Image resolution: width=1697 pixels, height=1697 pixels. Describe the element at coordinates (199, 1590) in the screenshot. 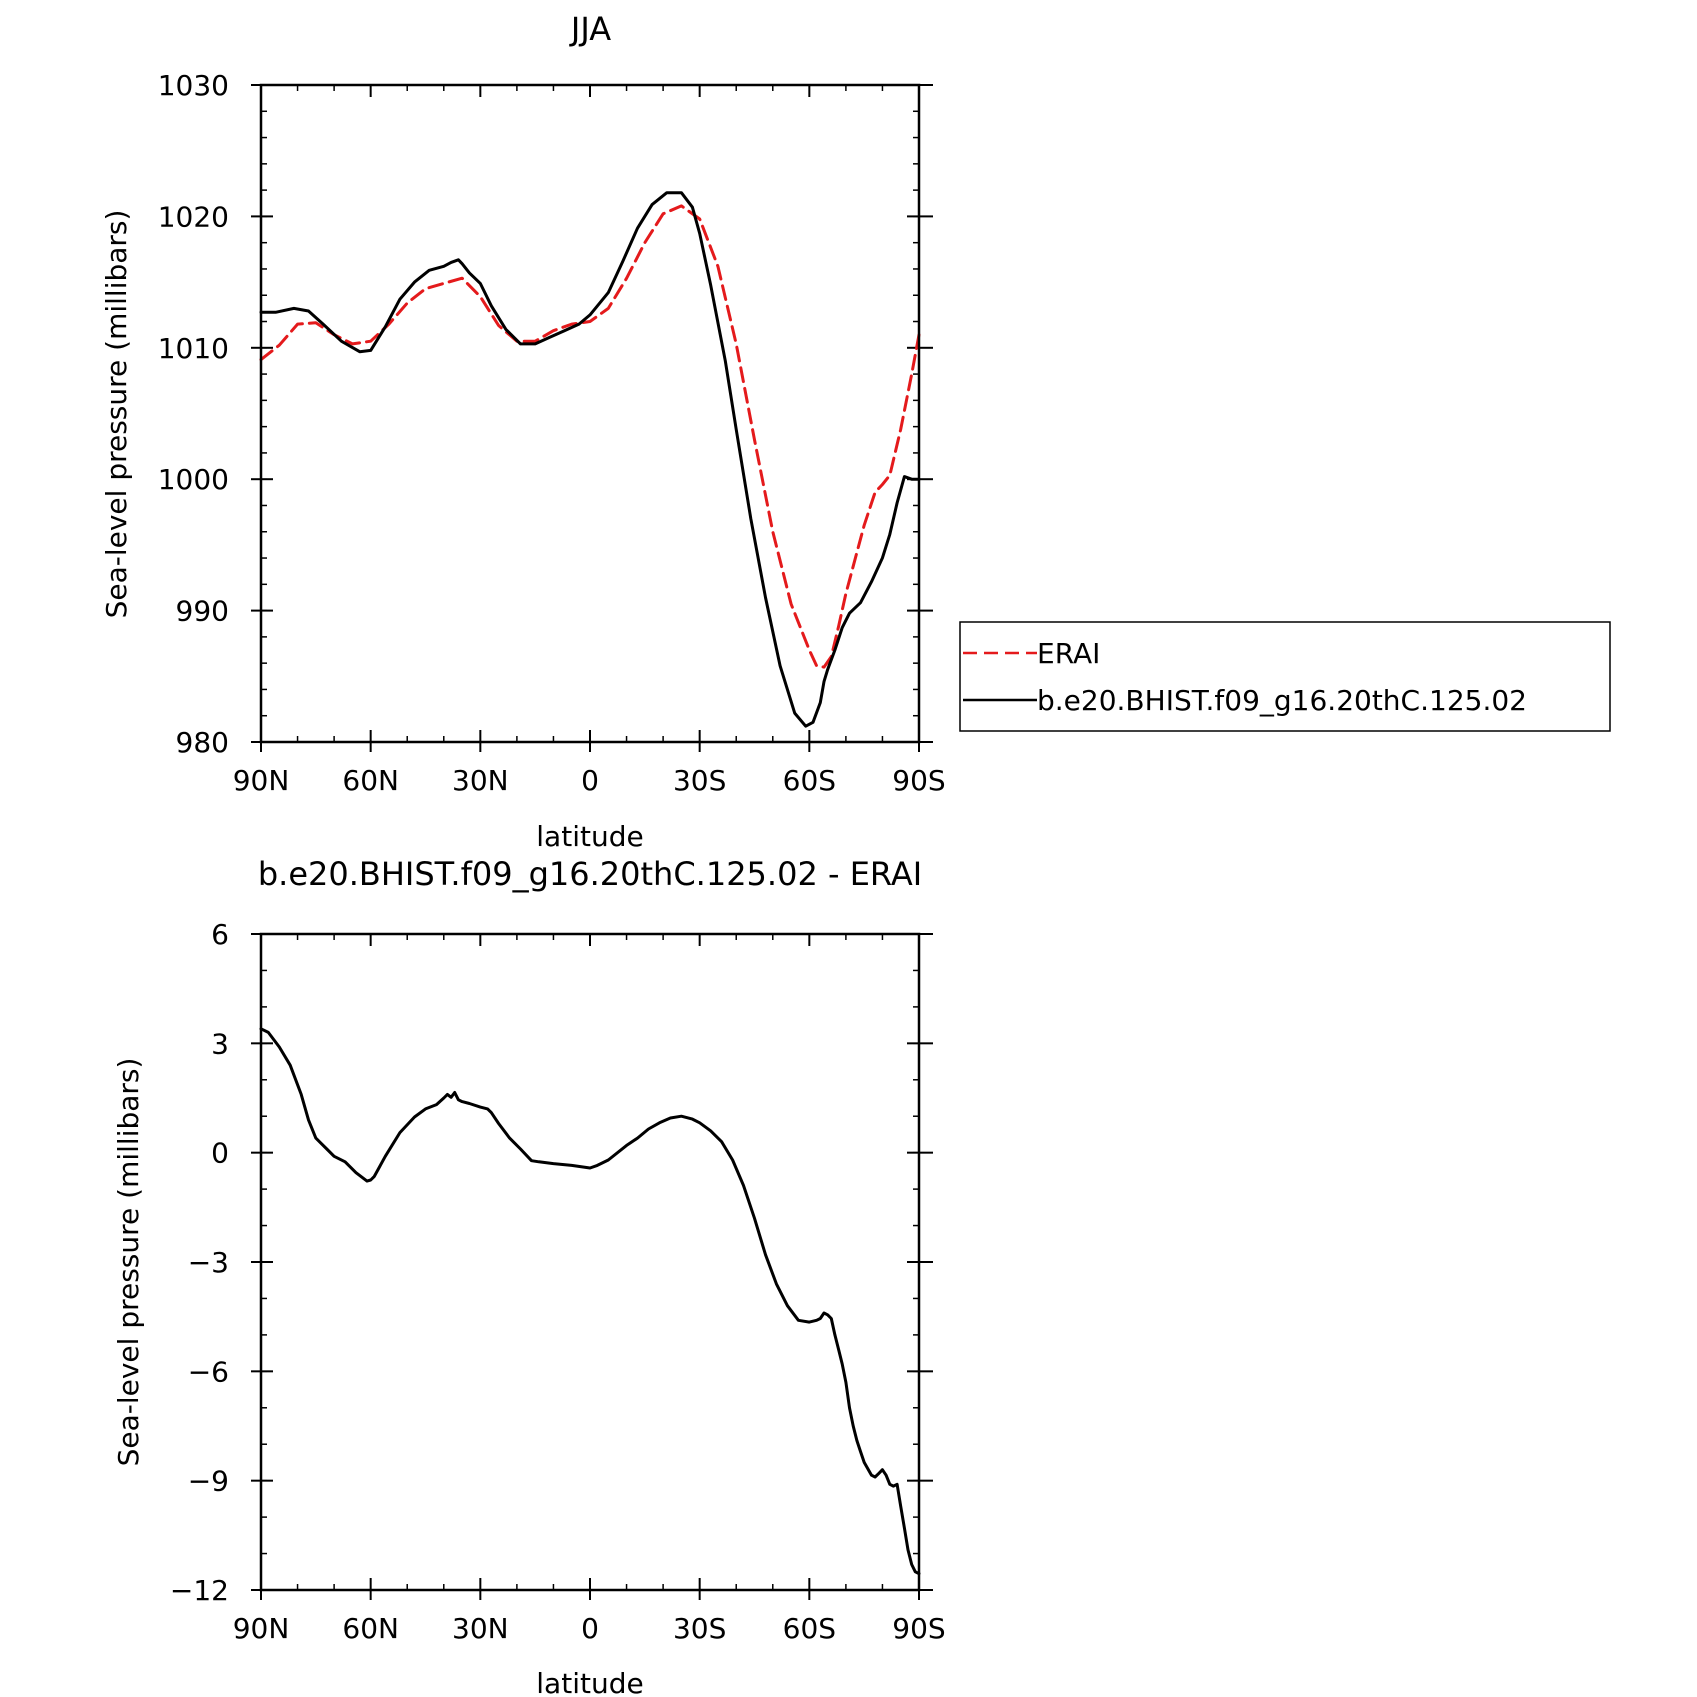

I see `y-tick-label: −12` at that location.